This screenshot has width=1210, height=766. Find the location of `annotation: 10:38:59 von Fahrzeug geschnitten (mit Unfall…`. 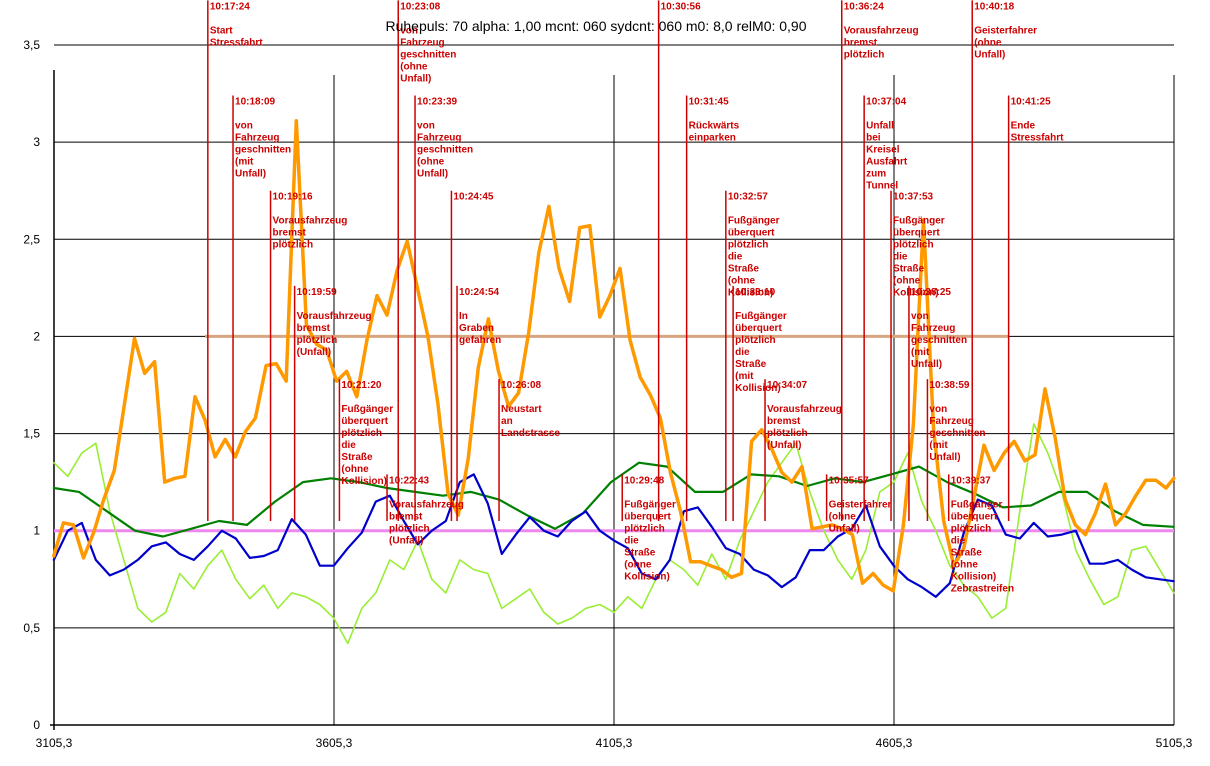

annotation: 10:38:59 von Fahrzeug geschnitten (mit Unfall… is located at coordinates (956, 450).